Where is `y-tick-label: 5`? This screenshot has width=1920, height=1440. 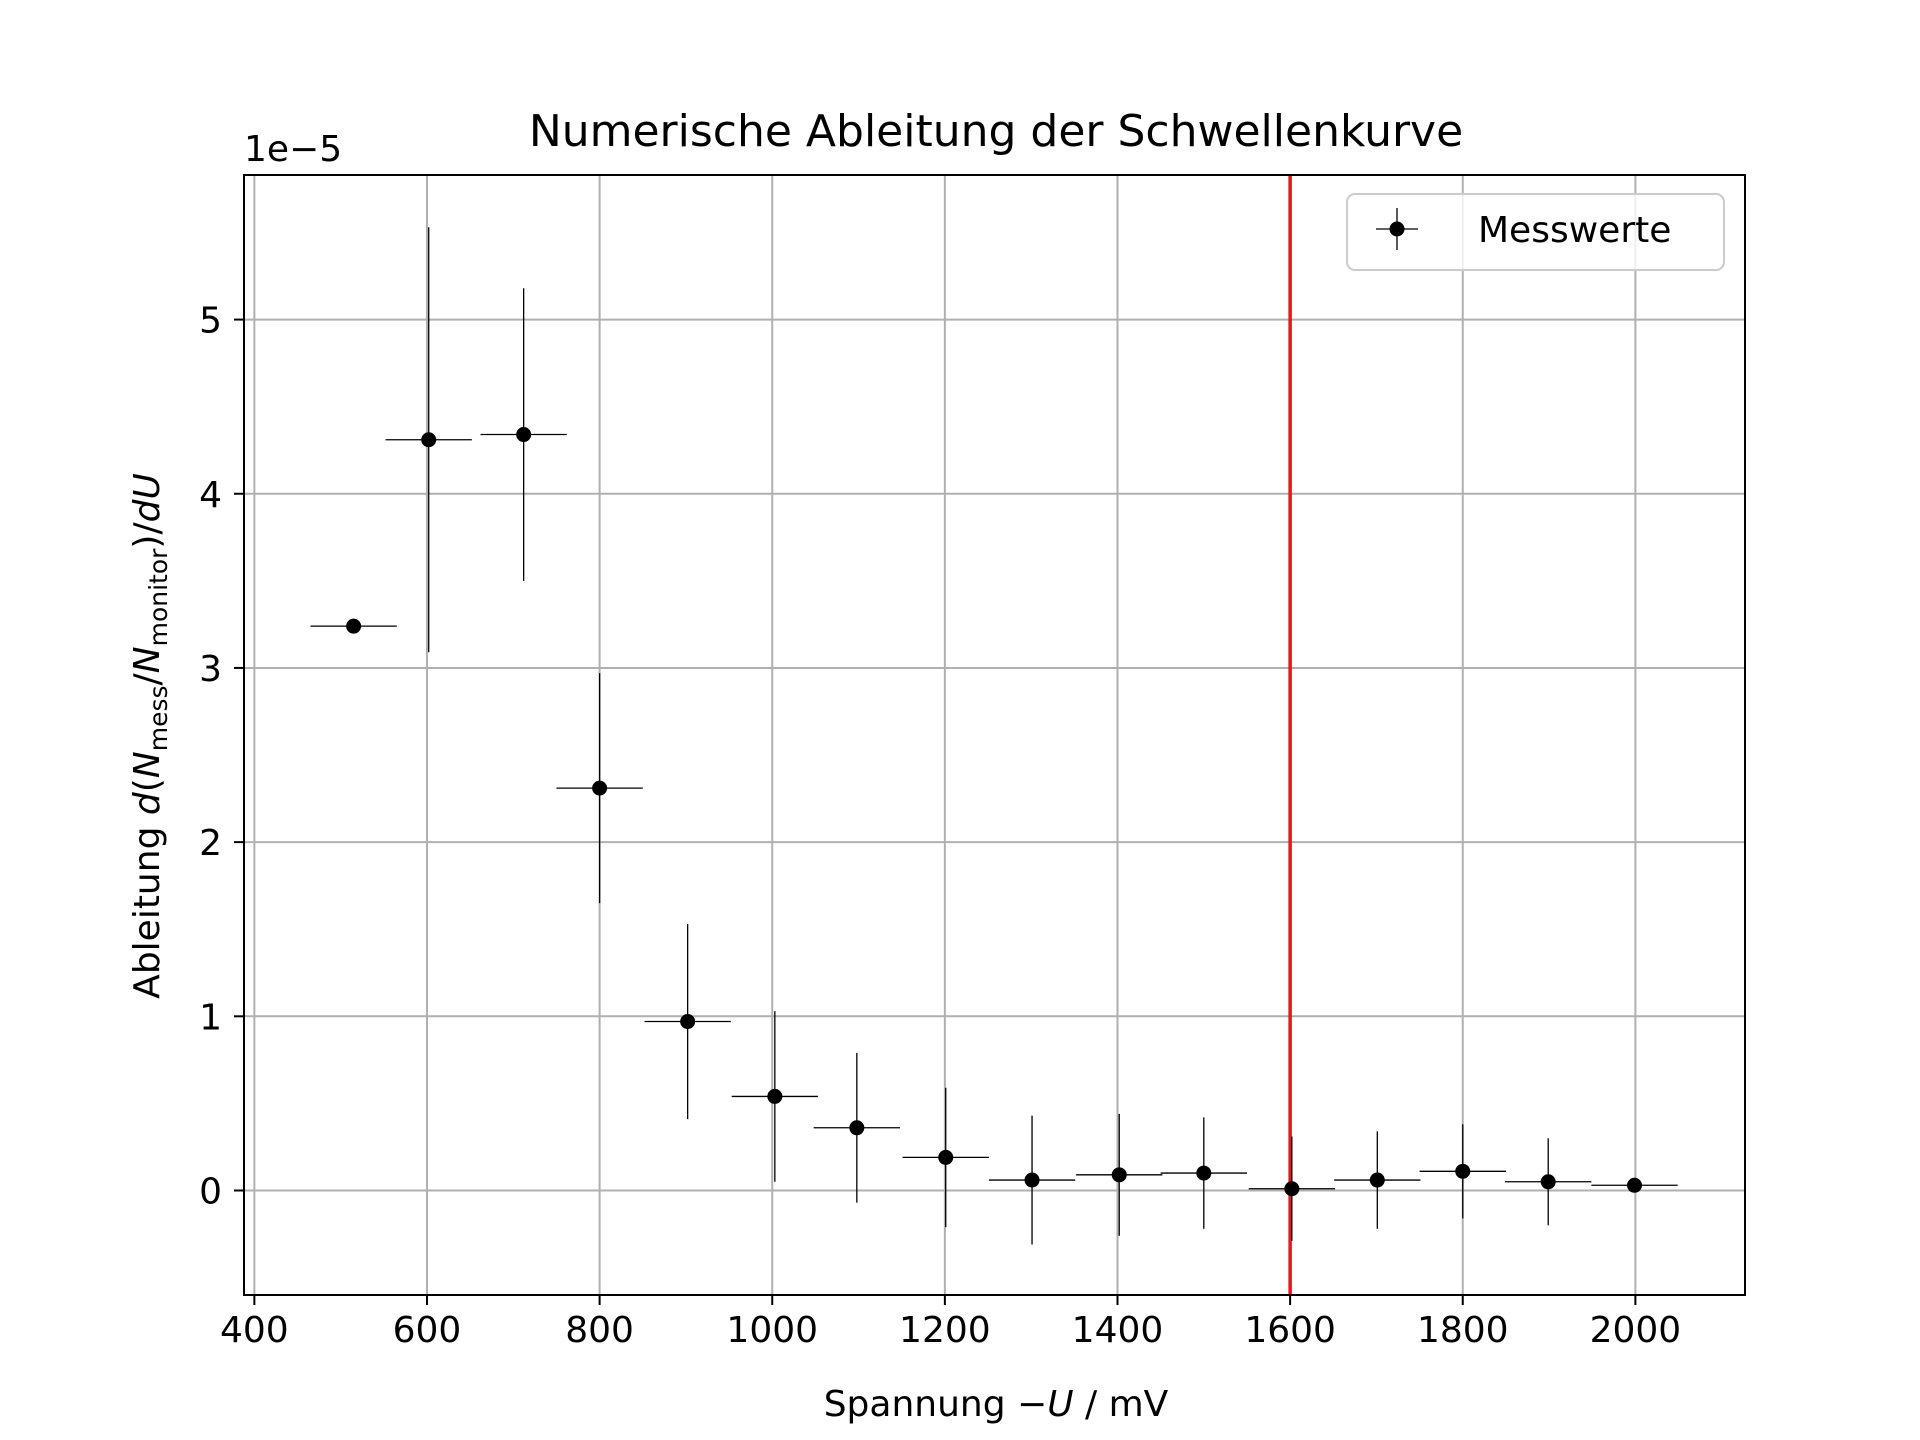 y-tick-label: 5 is located at coordinates (210, 321).